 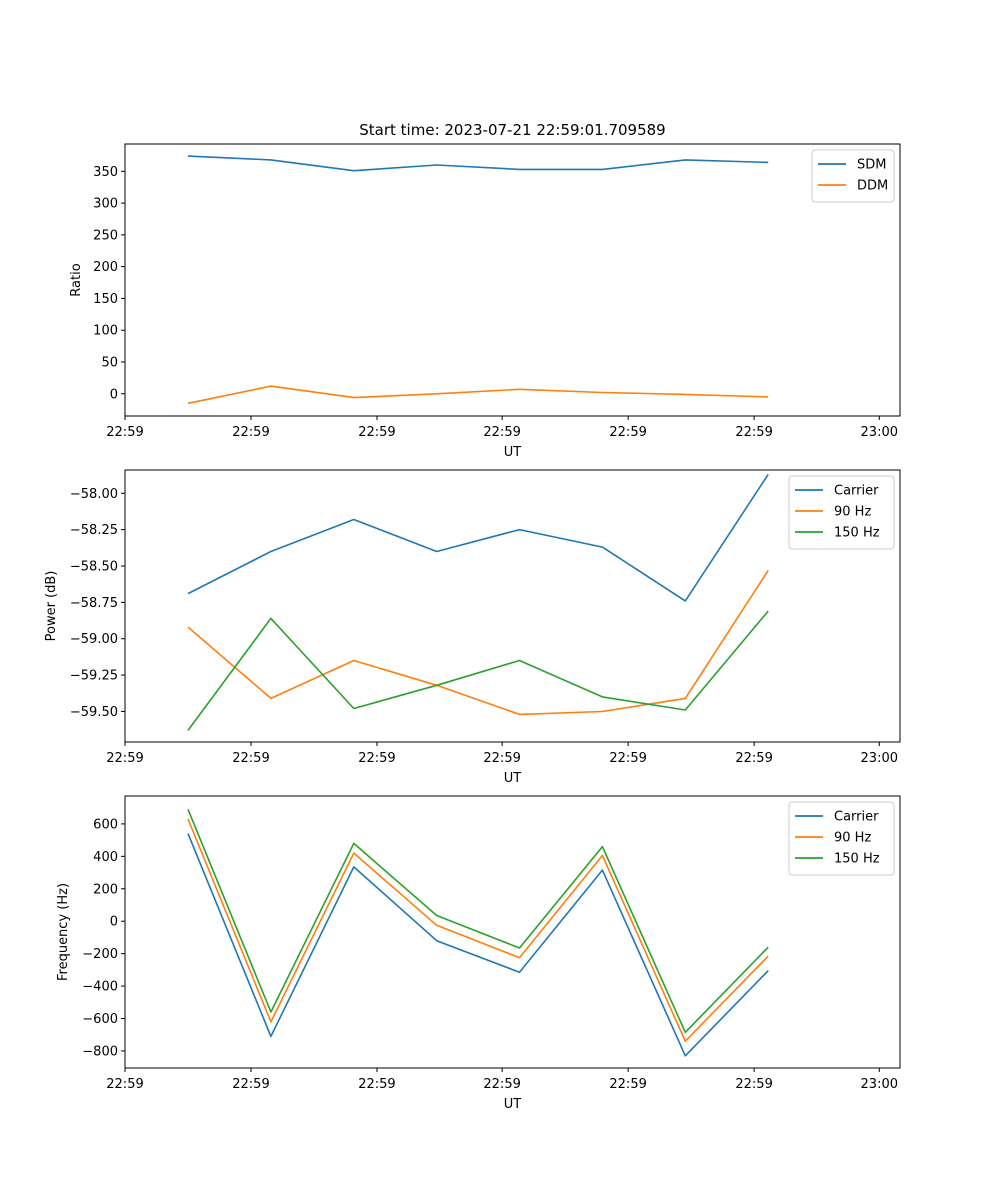 What do you see at coordinates (94, 567) in the screenshot?
I see `y-tick-label: −58.50` at bounding box center [94, 567].